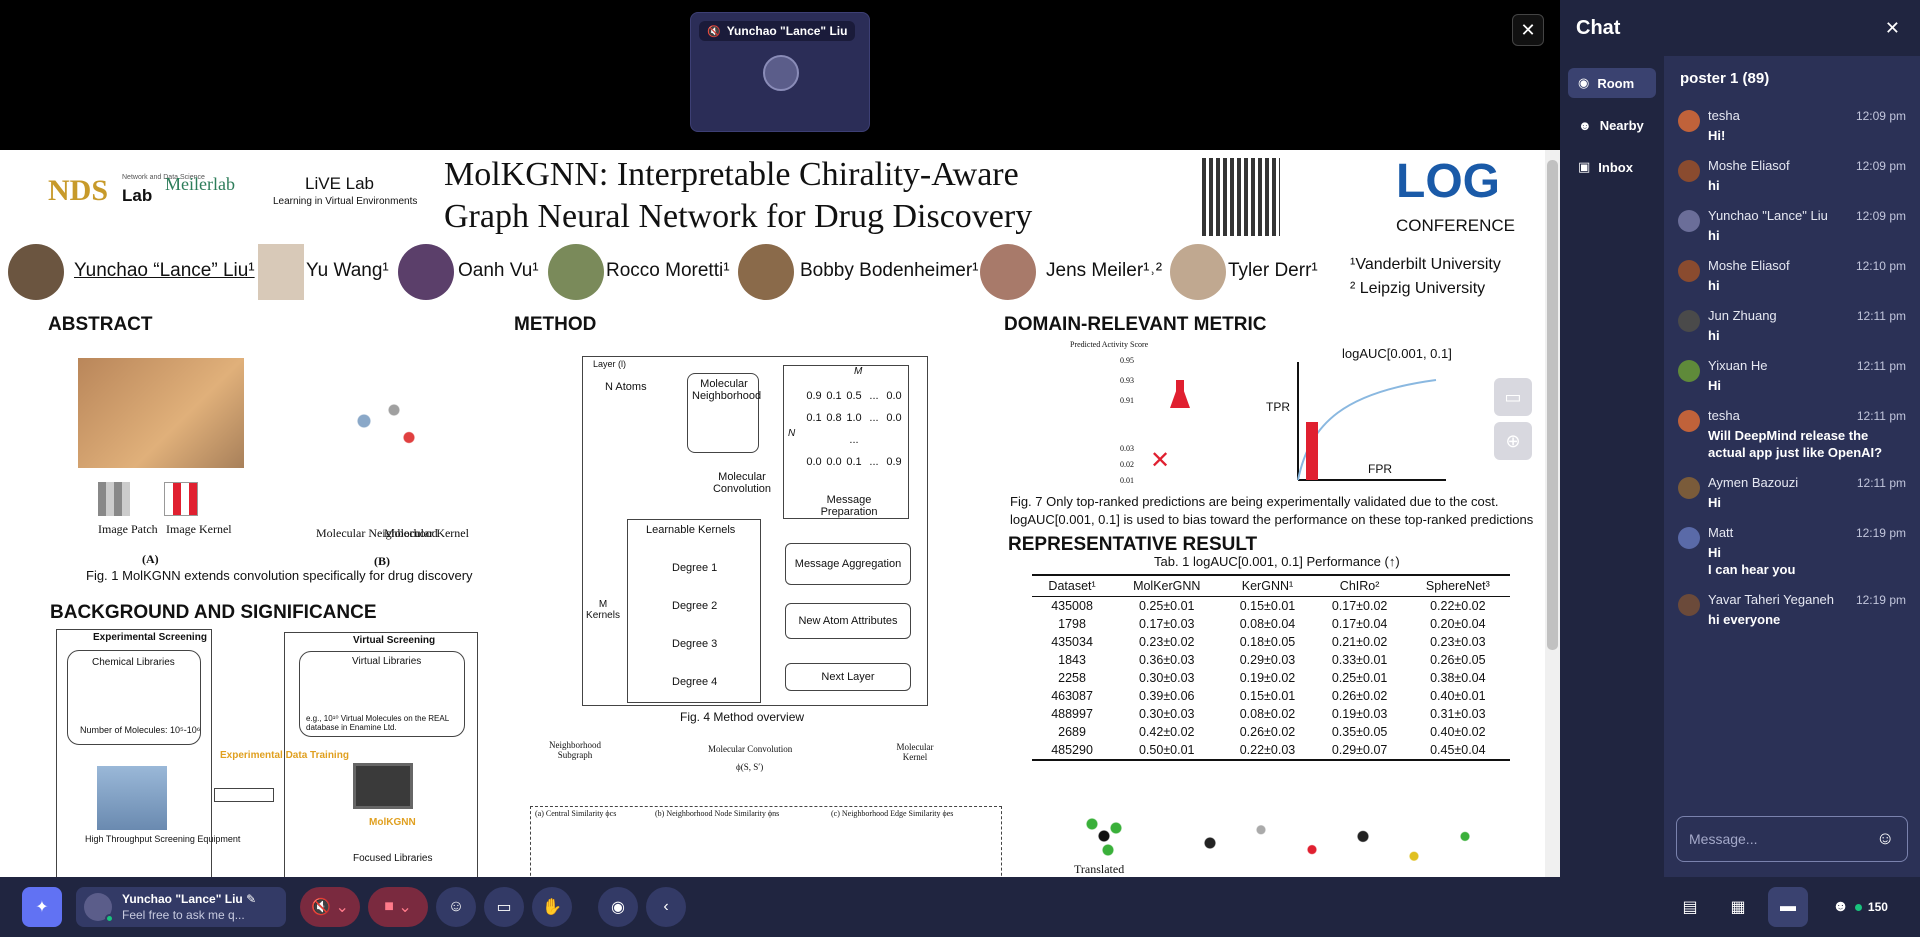 This screenshot has height=937, width=1920. I want to click on message-text: hi, so click(1714, 285).